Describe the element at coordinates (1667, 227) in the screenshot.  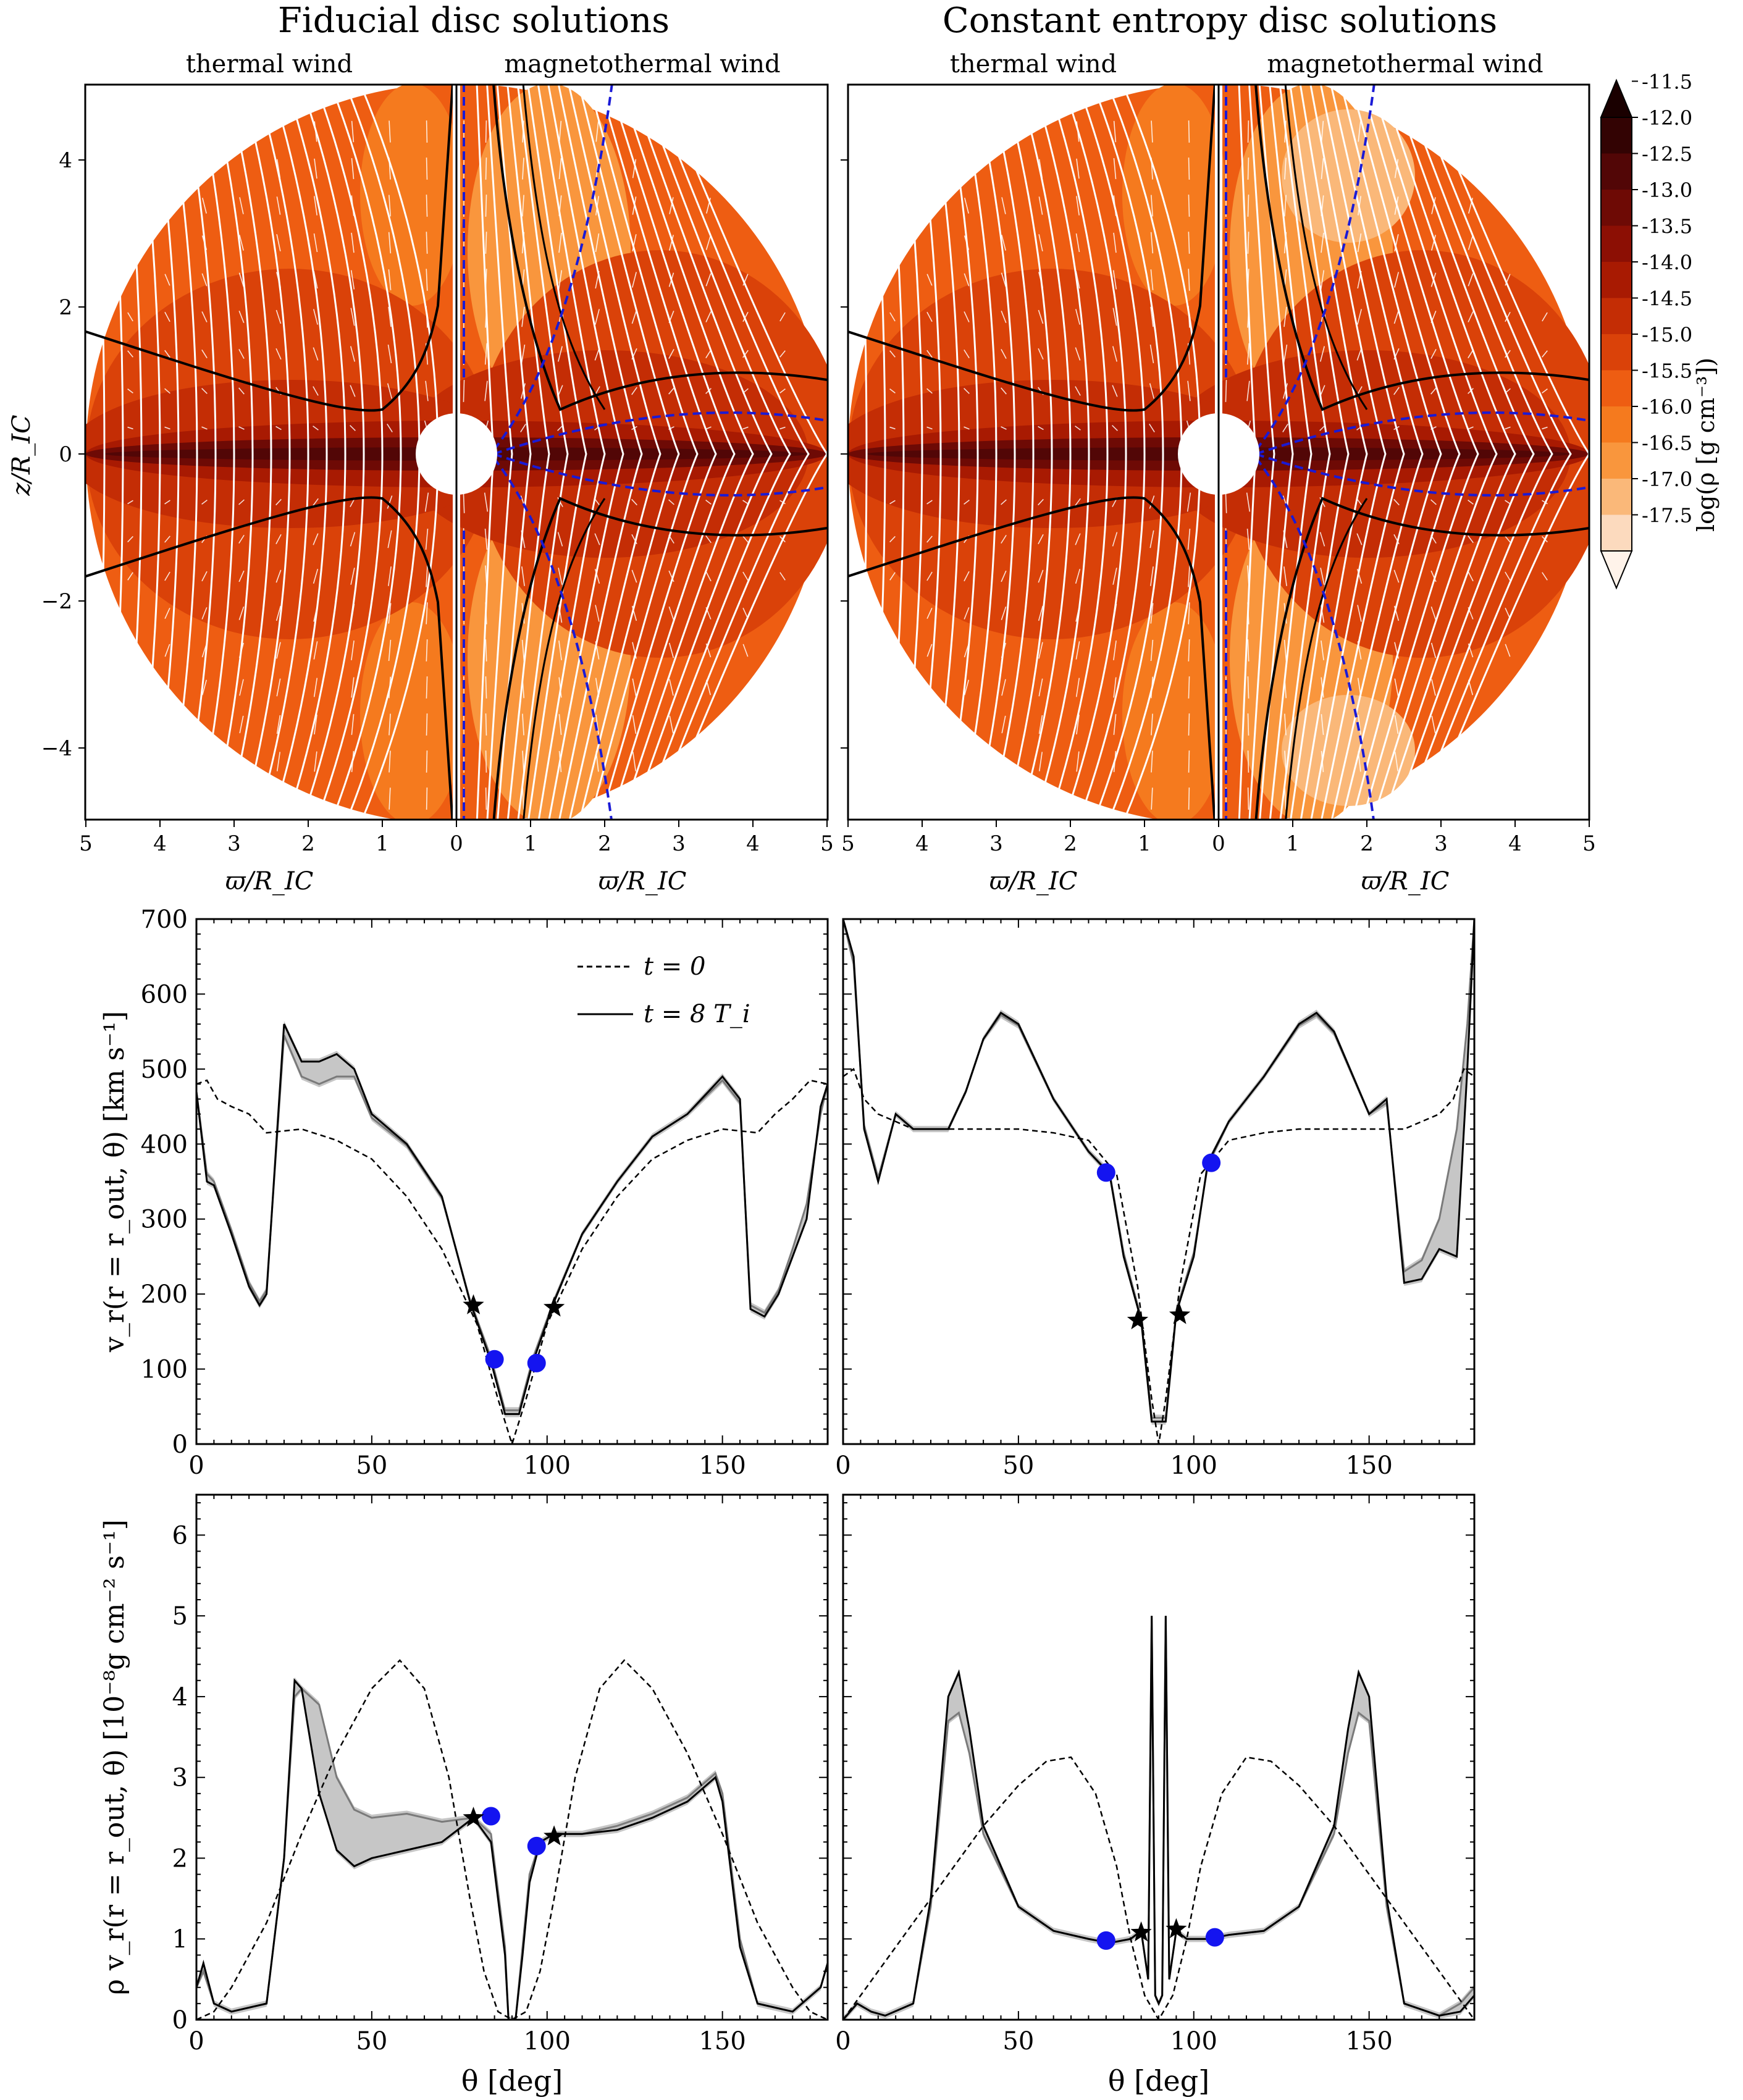
I see `colorbar-tick-label: -13.5` at that location.